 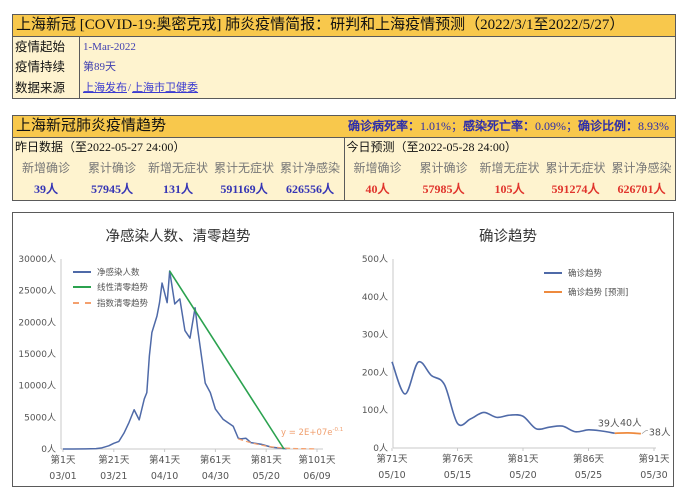 I want to click on data-point-label: 40人, so click(x=631, y=423).